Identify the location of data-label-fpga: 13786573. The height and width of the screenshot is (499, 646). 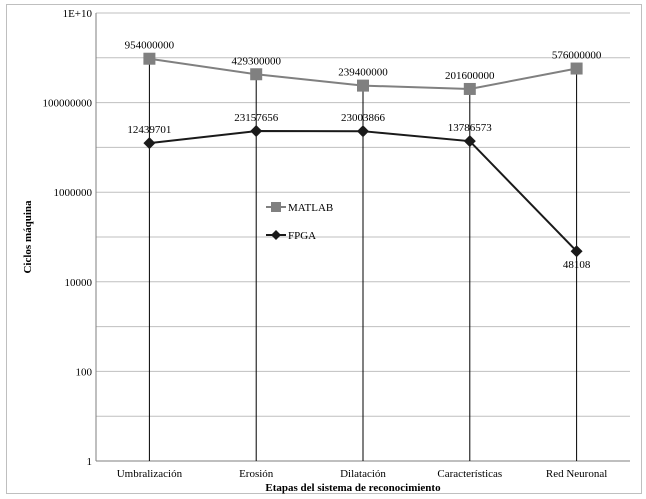
(470, 128).